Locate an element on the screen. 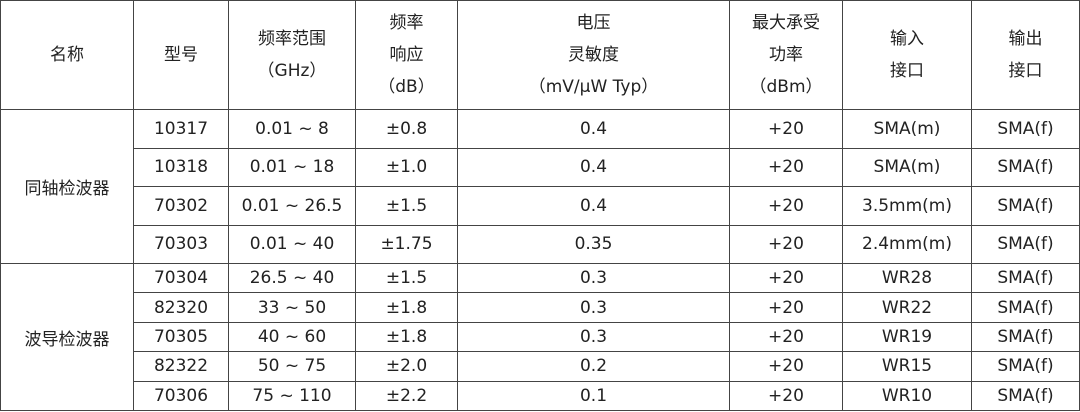 The width and height of the screenshot is (1080, 412). cell-freq-response: ±0.8 is located at coordinates (406, 129).